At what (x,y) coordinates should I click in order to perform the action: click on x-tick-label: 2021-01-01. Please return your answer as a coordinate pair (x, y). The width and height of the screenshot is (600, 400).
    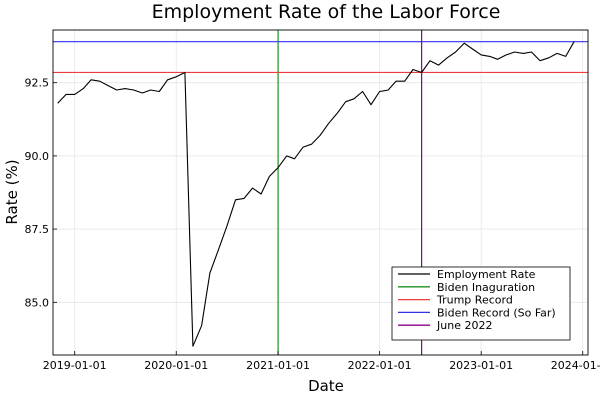
    Looking at the image, I should click on (278, 365).